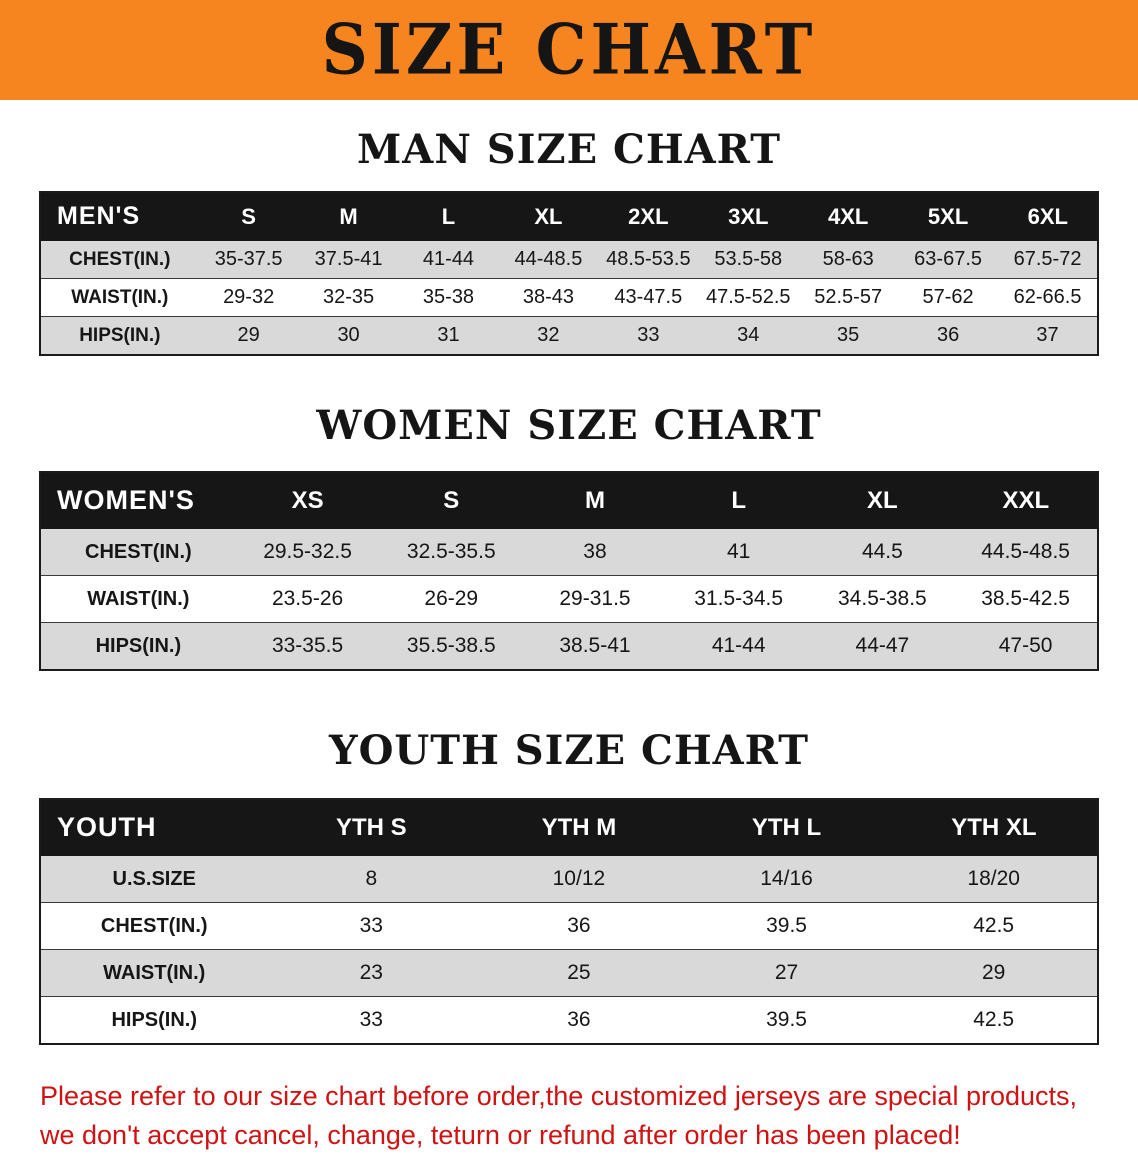 This screenshot has width=1138, height=1155. What do you see at coordinates (848, 335) in the screenshot?
I see `value-cell: 35` at bounding box center [848, 335].